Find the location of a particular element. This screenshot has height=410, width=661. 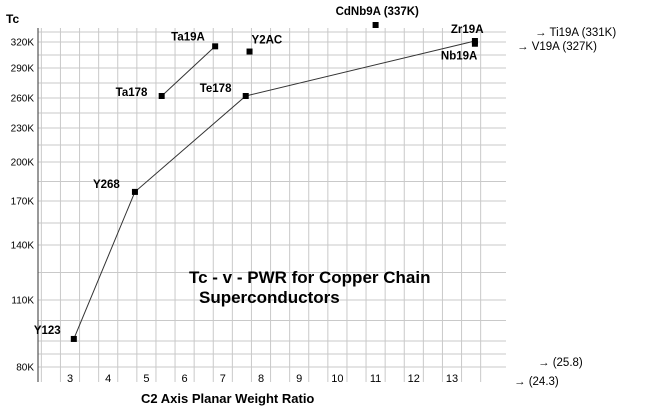

y-axis-label: Tc is located at coordinates (12, 19).